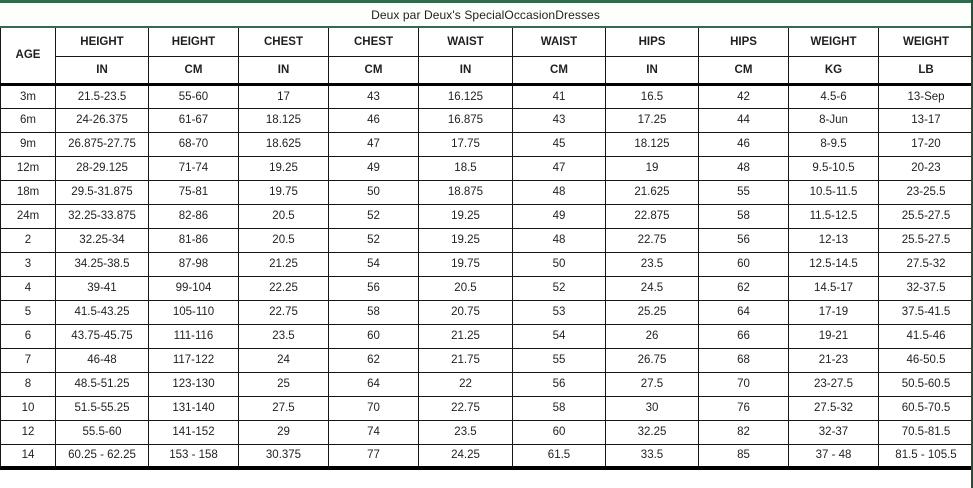 The width and height of the screenshot is (973, 488). What do you see at coordinates (833, 96) in the screenshot?
I see `weight-kg-cell: 4.5-6` at bounding box center [833, 96].